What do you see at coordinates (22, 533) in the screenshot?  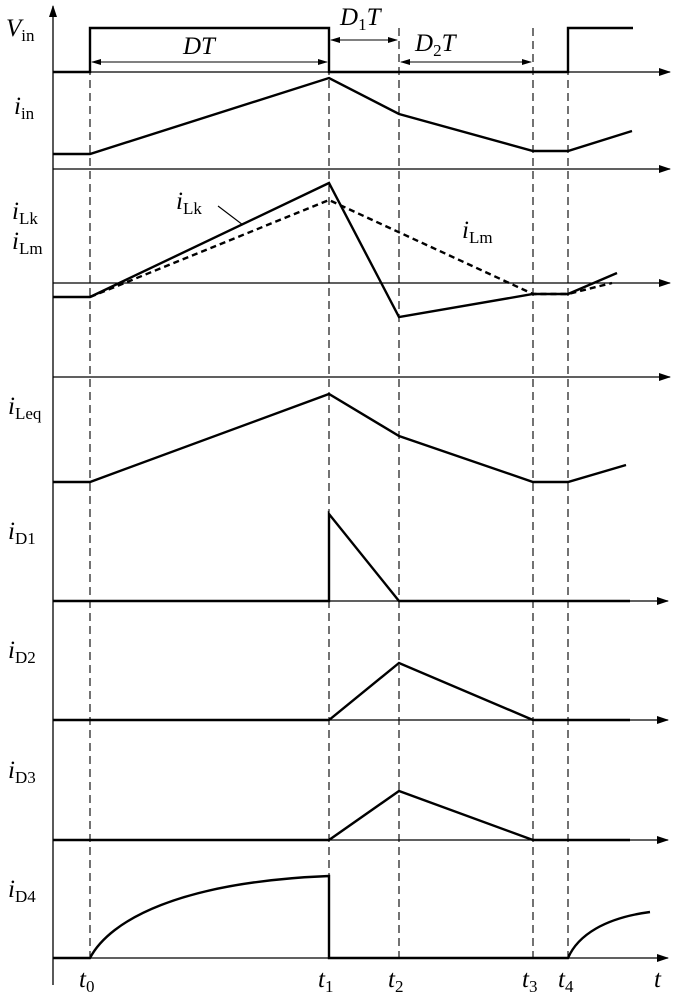 I see `id1-label: iD1` at bounding box center [22, 533].